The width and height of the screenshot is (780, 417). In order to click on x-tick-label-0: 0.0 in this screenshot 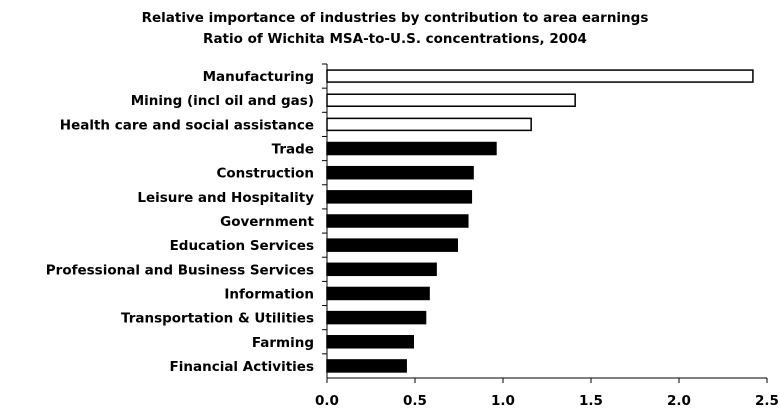, I will do `click(327, 401)`.